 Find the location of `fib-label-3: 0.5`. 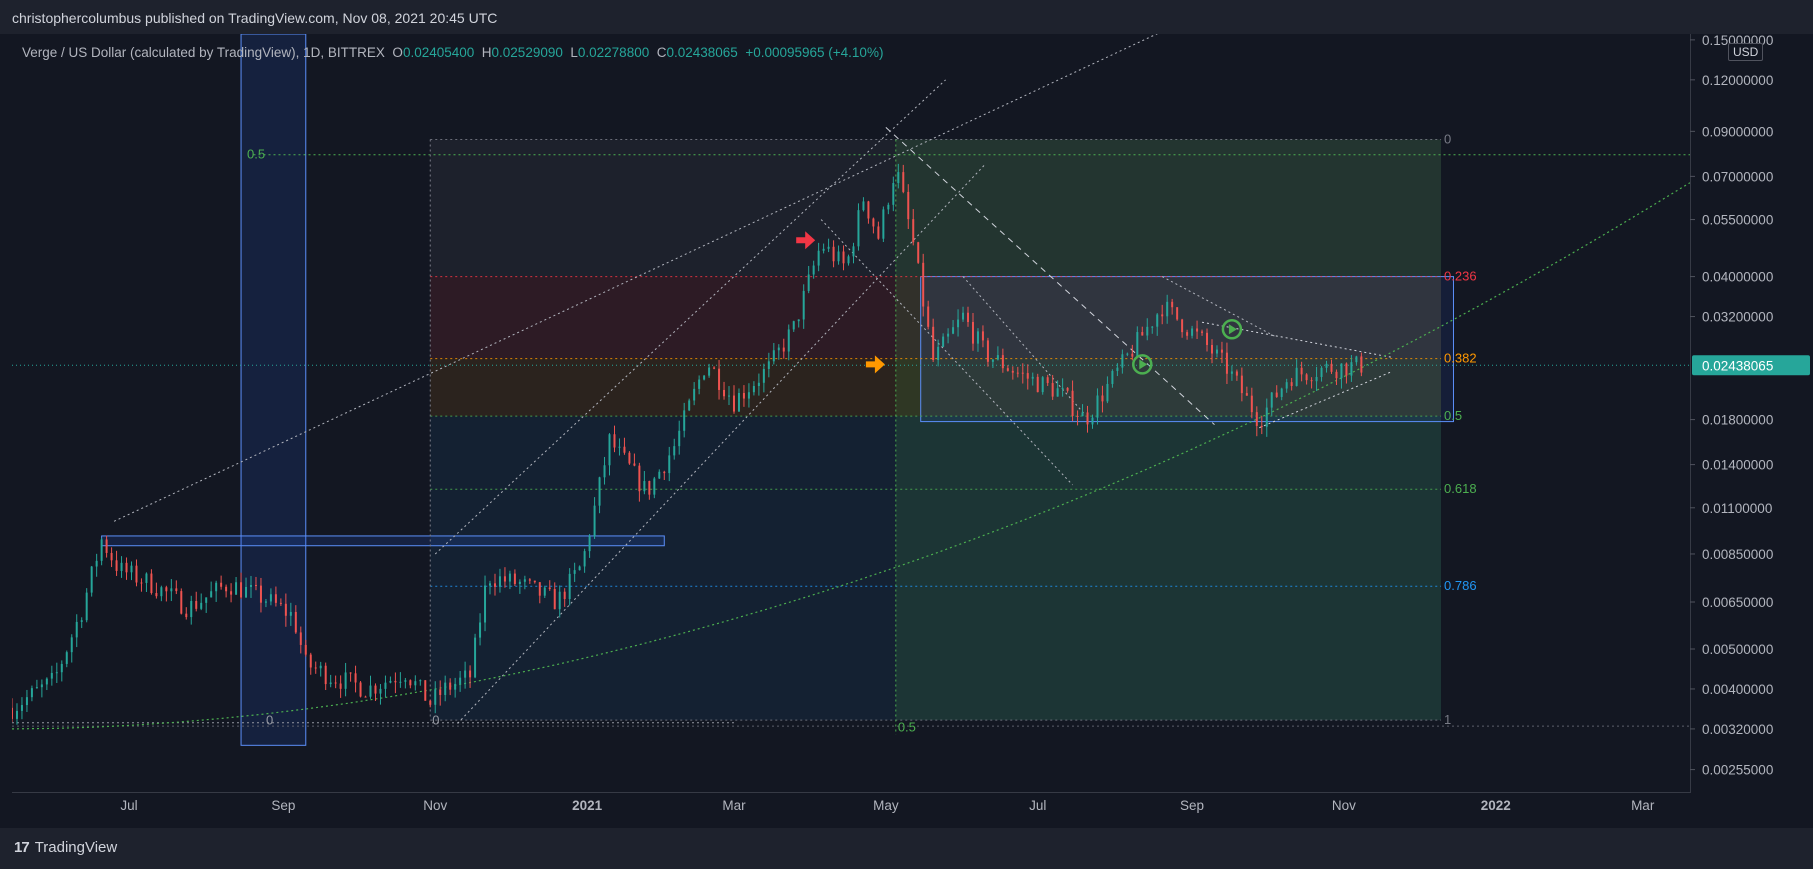

fib-label-3: 0.5 is located at coordinates (1453, 415).